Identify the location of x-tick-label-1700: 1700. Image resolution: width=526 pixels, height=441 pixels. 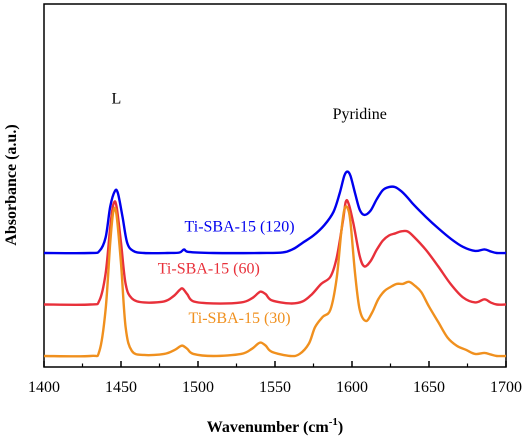
(506, 387).